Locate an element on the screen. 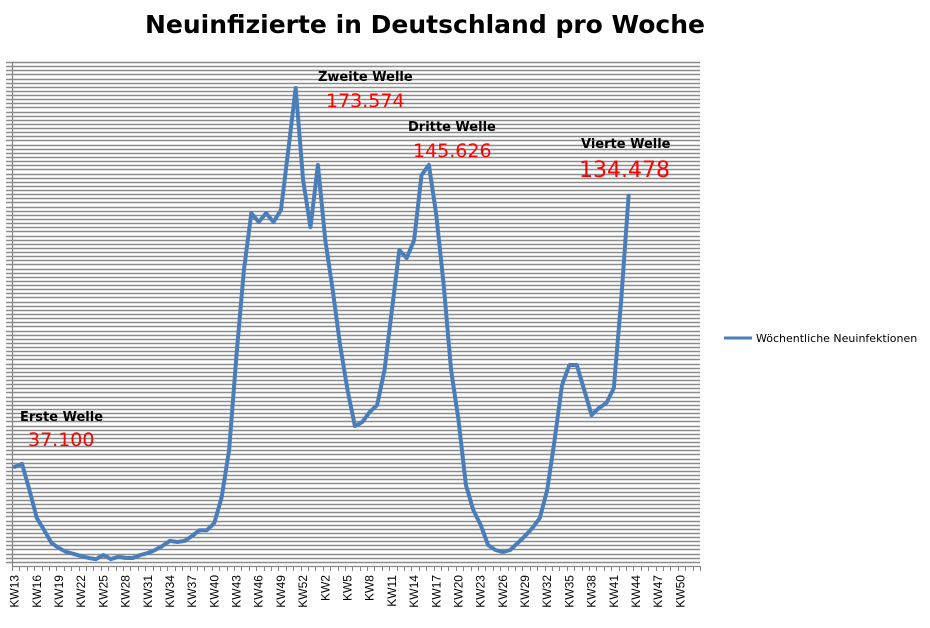 The image size is (930, 628). annotation-erste-welle: Erste Welle 37.100 is located at coordinates (61, 430).